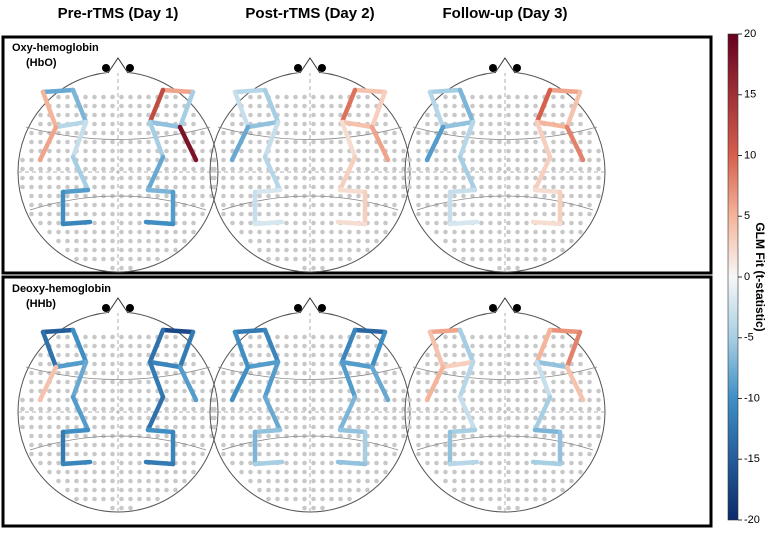 Image resolution: width=765 pixels, height=534 pixels. I want to click on contour, so click(118, 373).